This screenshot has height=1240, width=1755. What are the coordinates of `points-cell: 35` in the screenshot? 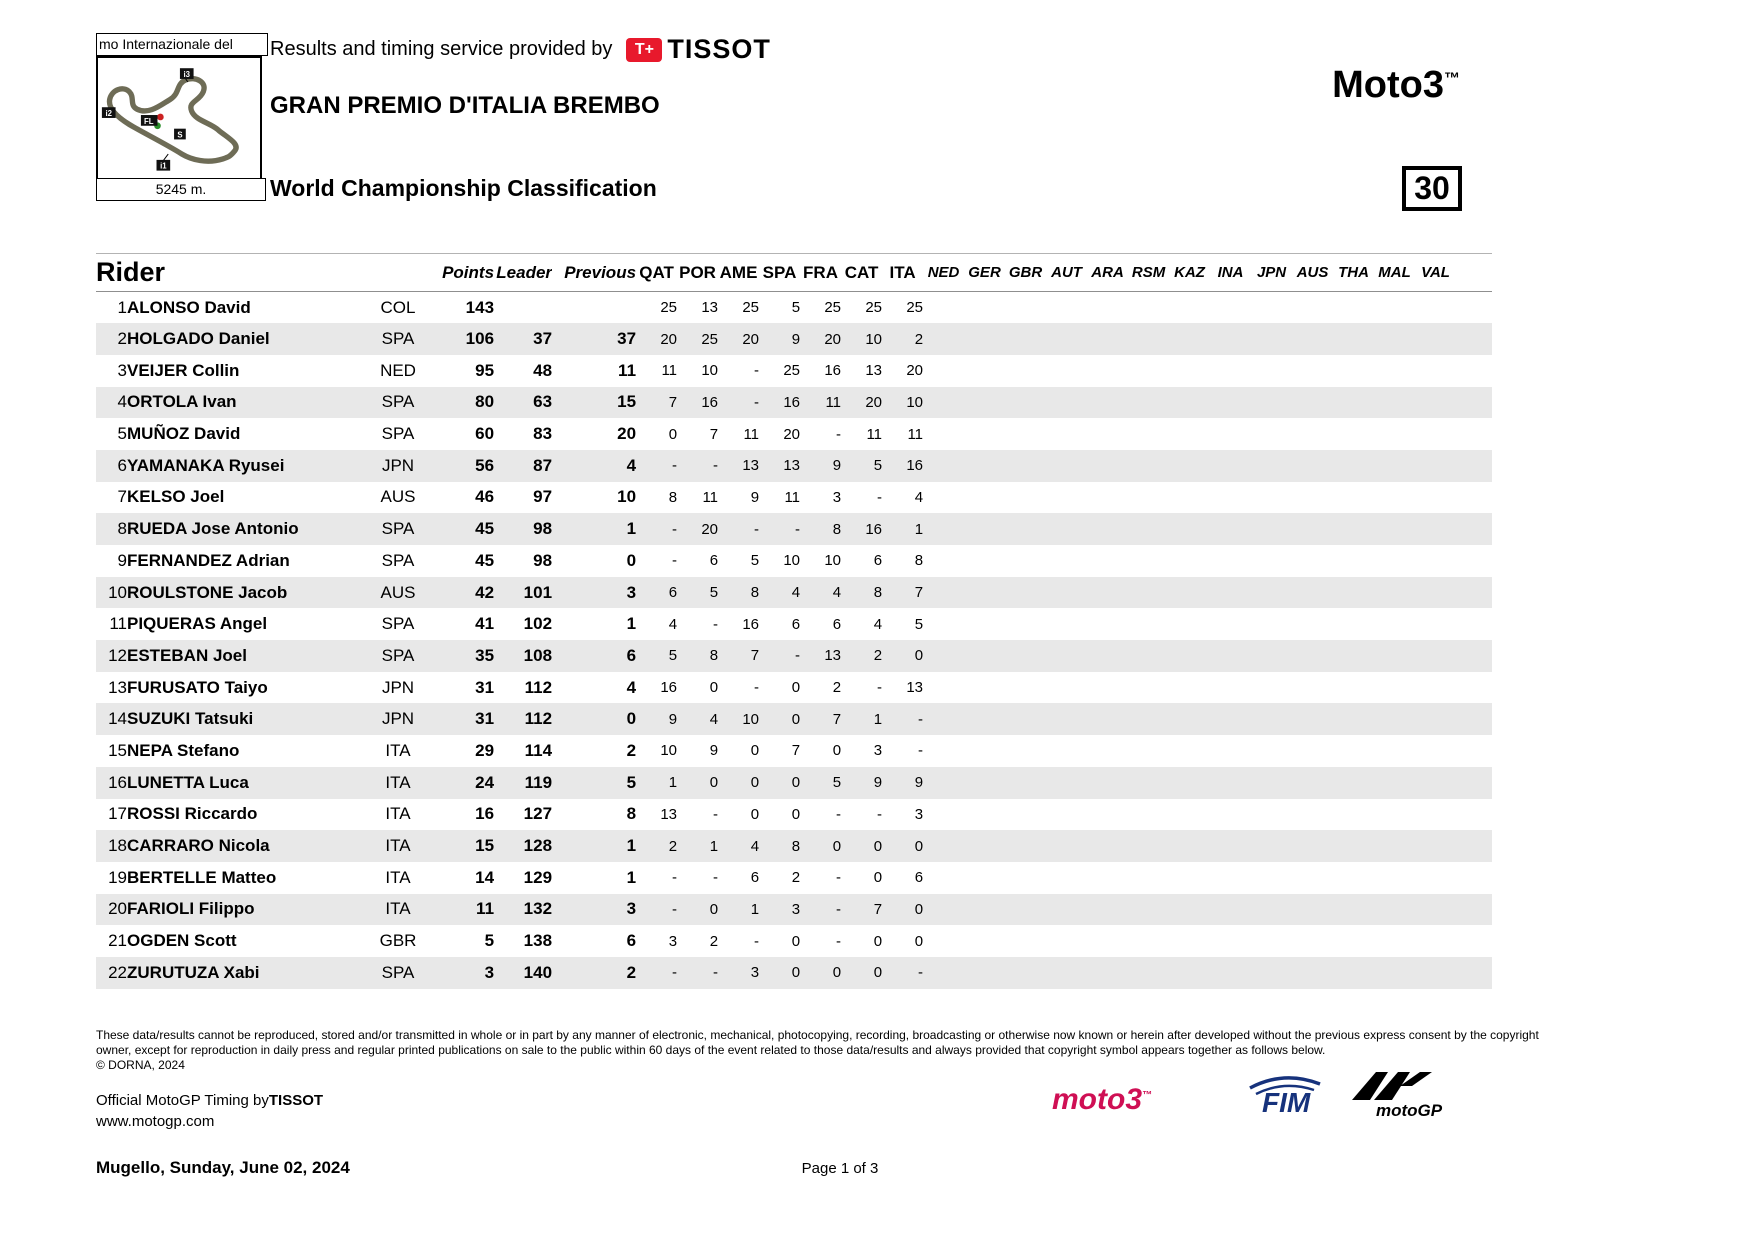 It's located at (485, 655).